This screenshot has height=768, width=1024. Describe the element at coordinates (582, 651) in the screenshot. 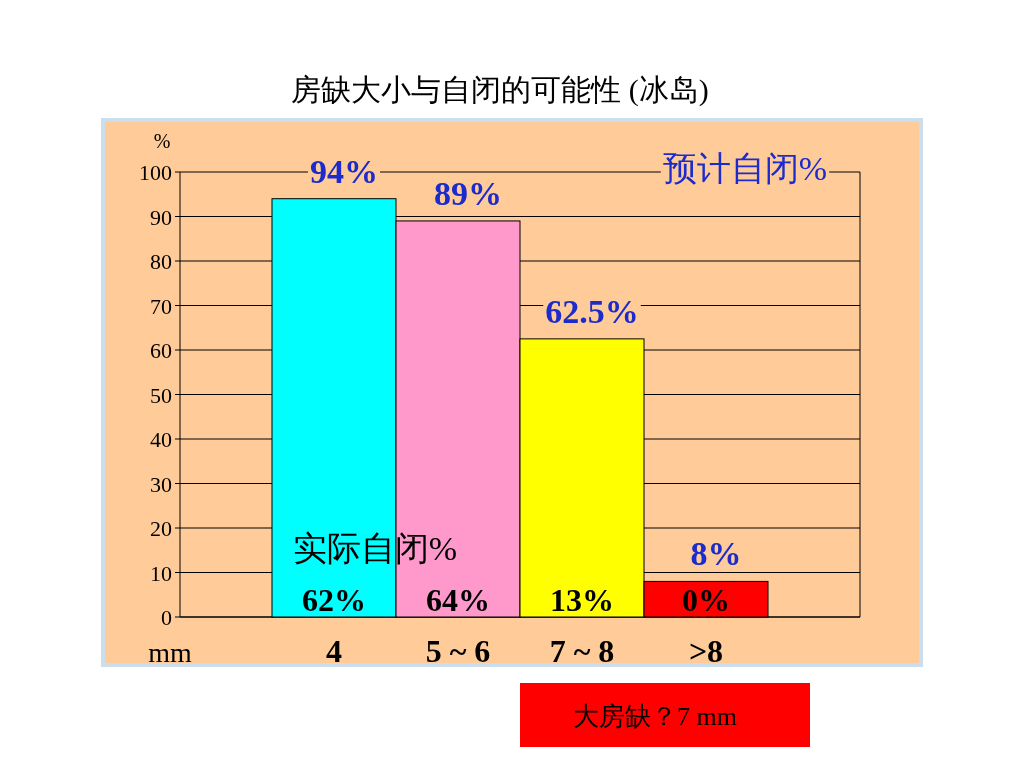

I see `x-tick-label: 7 ~ 8` at that location.